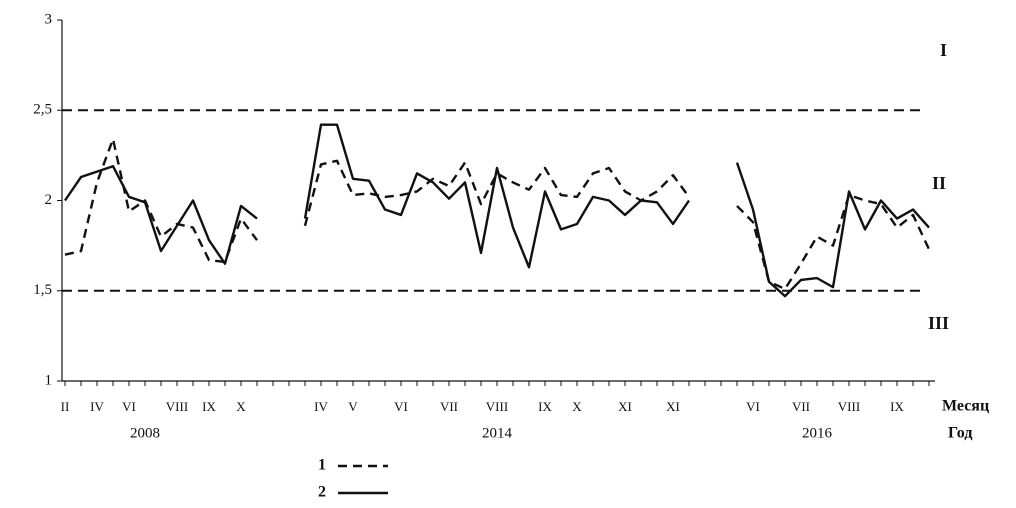  I want to click on zone-label: III, so click(938, 323).